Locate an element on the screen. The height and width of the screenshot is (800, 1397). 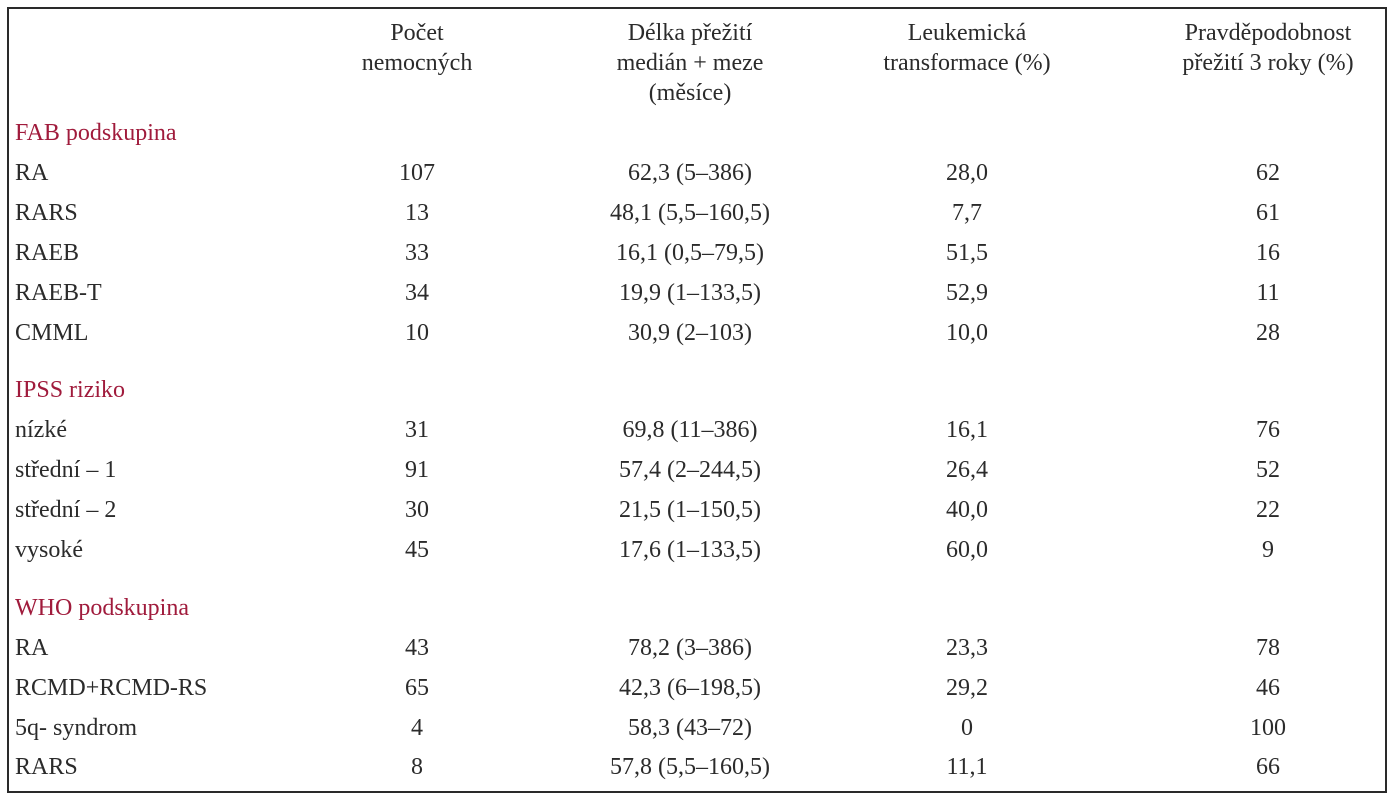
table-cell: 28,0 is located at coordinates (967, 173).